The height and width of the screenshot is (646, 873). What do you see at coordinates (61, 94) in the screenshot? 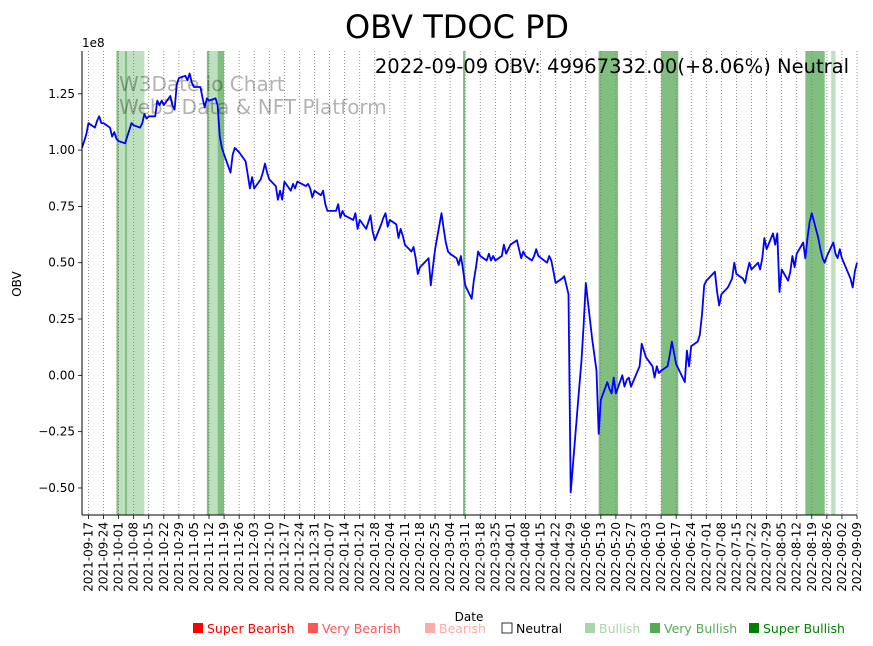
I see `y-tick-label: 1.25` at bounding box center [61, 94].